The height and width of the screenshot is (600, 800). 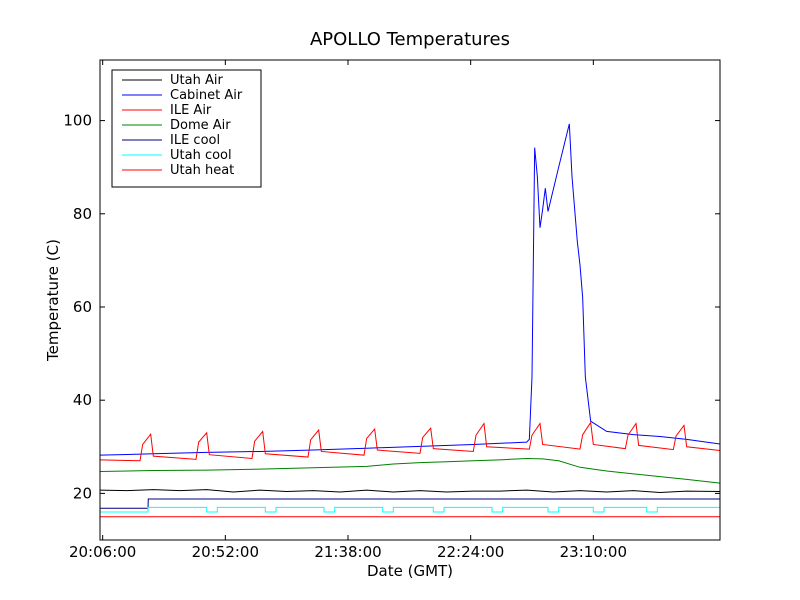 What do you see at coordinates (196, 80) in the screenshot?
I see `legend-label-utah-air: Utah Air` at bounding box center [196, 80].